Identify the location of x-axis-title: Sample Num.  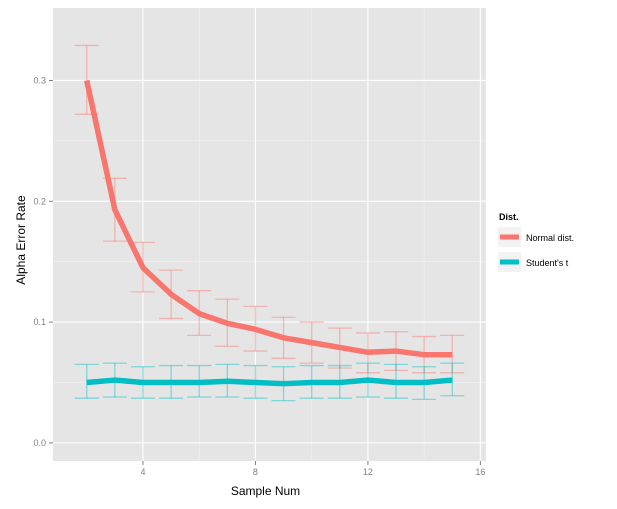
(265, 491).